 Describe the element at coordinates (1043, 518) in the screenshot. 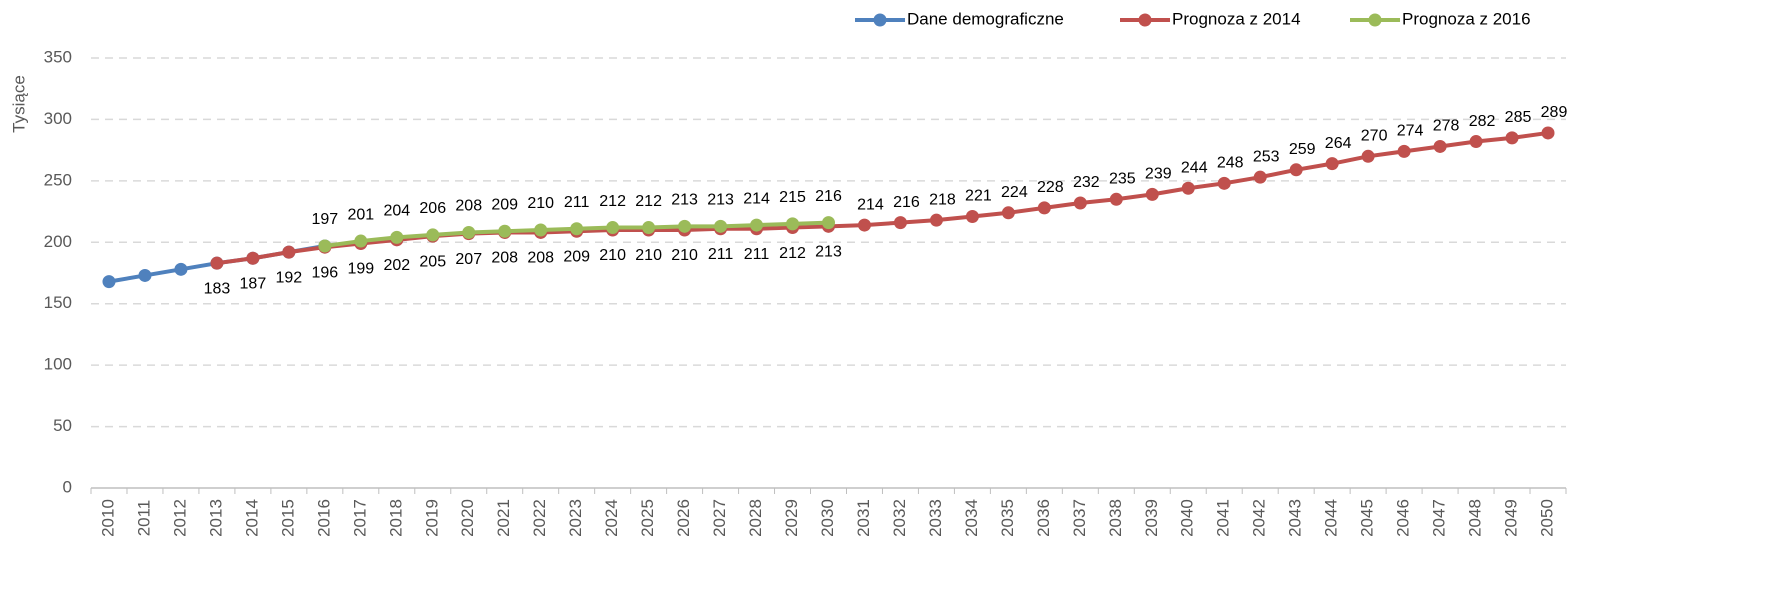

I see `x-tick-label: 2036` at that location.